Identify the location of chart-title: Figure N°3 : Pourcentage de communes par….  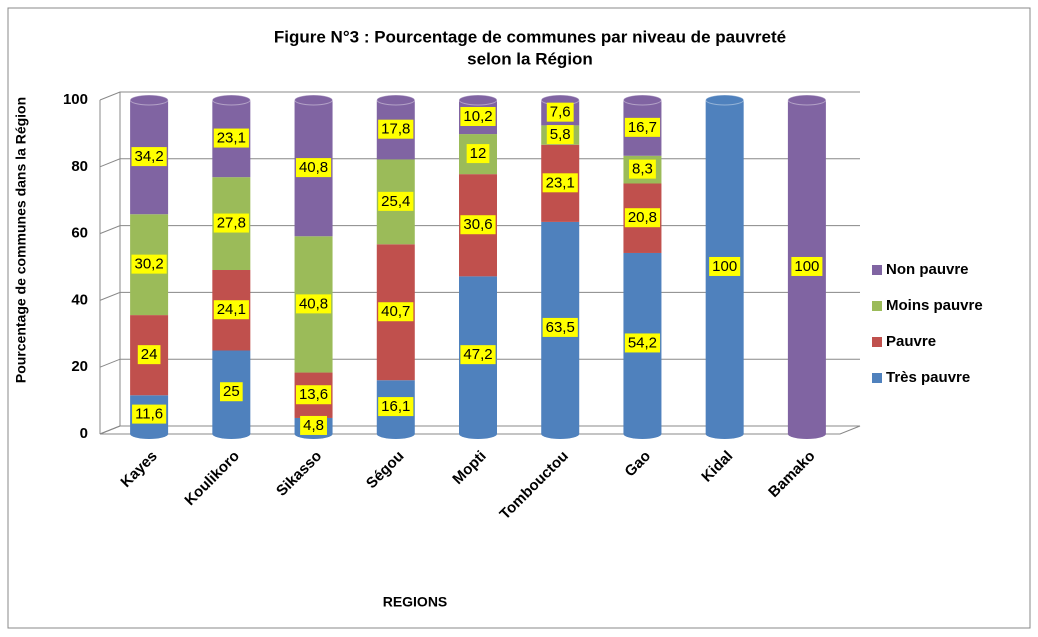
(530, 36).